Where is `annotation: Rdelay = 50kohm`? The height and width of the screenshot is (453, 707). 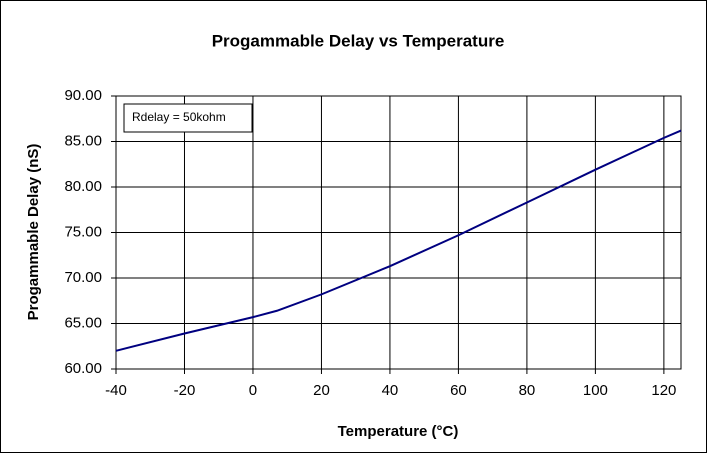
annotation: Rdelay = 50kohm is located at coordinates (179, 117).